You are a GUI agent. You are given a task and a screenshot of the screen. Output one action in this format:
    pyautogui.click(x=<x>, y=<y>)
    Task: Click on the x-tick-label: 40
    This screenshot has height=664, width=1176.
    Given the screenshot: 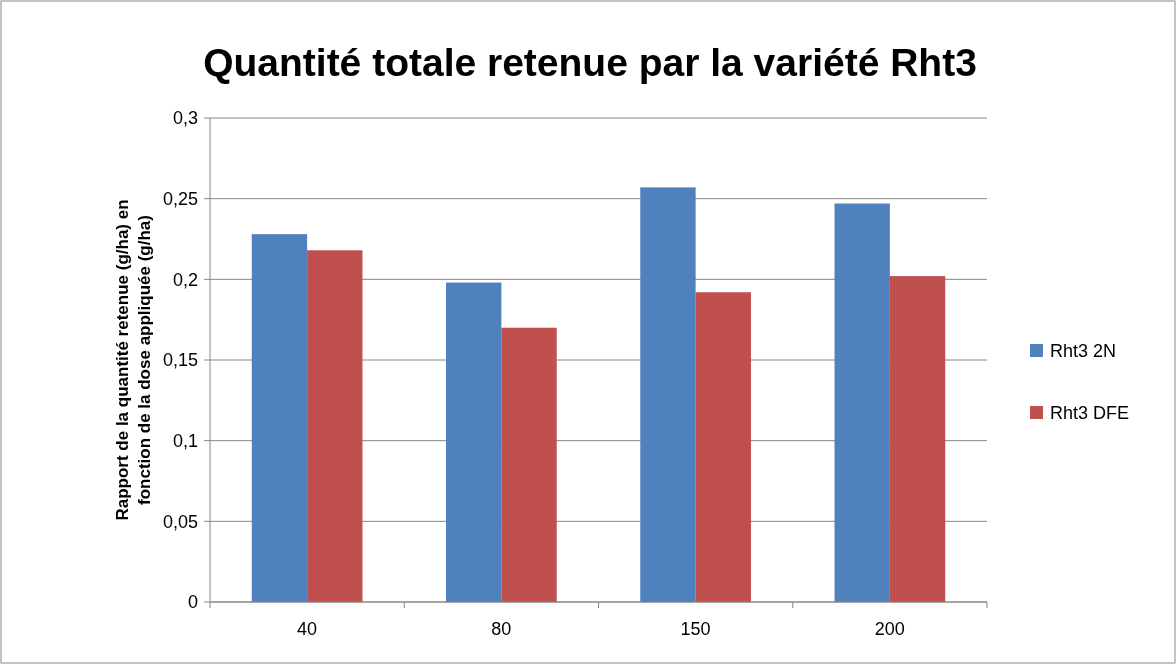 What is the action you would take?
    pyautogui.click(x=307, y=629)
    